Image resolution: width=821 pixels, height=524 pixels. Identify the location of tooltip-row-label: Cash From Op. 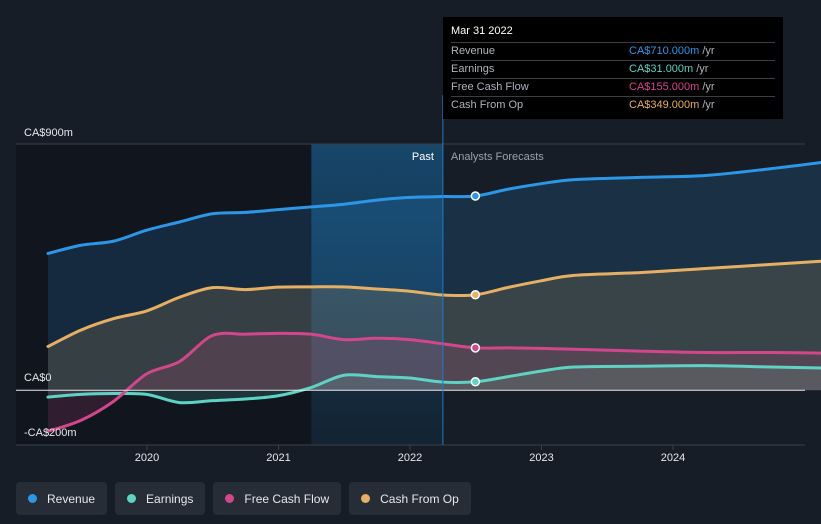
(487, 105).